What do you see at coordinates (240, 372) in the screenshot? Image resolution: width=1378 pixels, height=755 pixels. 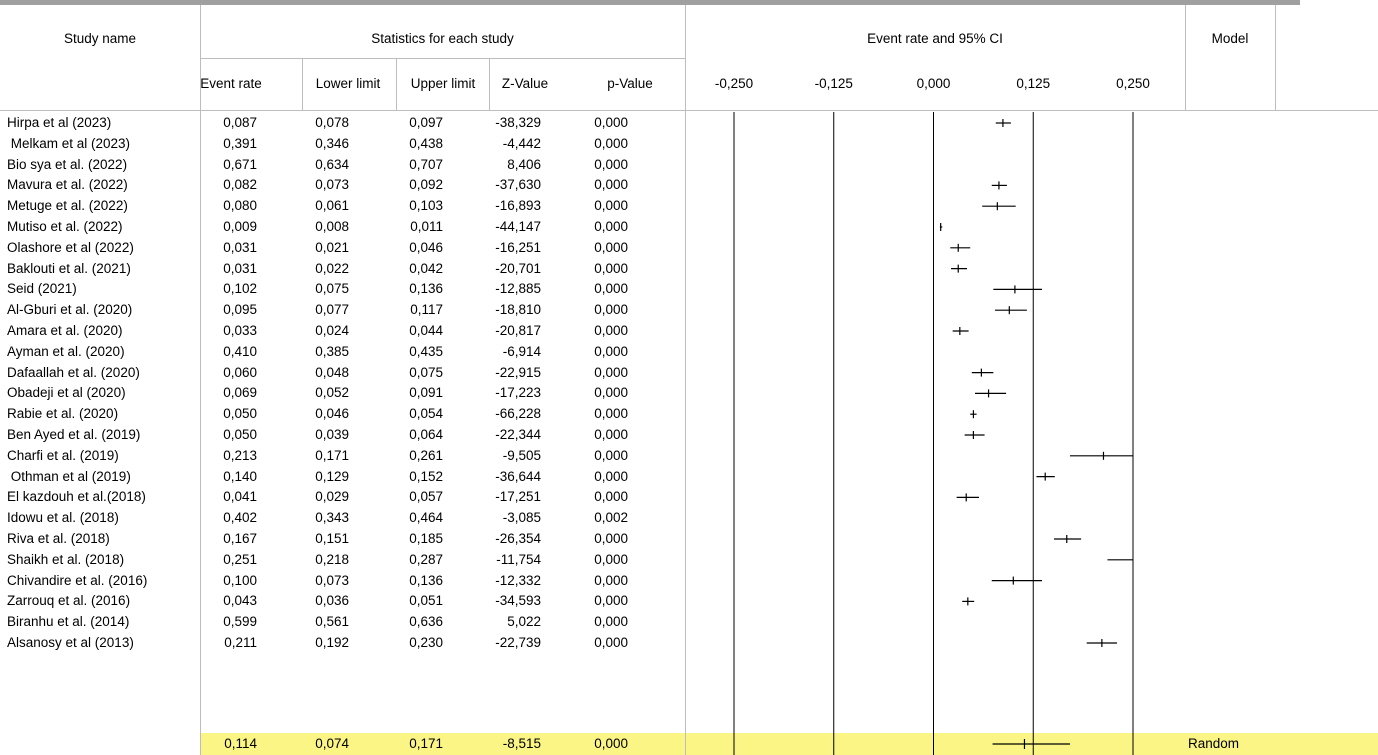 I see `cell-event-rate: 0,060` at bounding box center [240, 372].